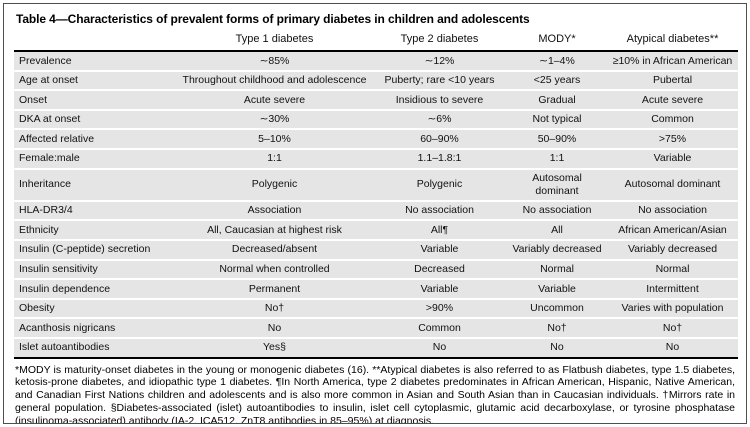 This screenshot has width=750, height=427. What do you see at coordinates (439, 270) in the screenshot?
I see `table-cell: Decreased` at bounding box center [439, 270].